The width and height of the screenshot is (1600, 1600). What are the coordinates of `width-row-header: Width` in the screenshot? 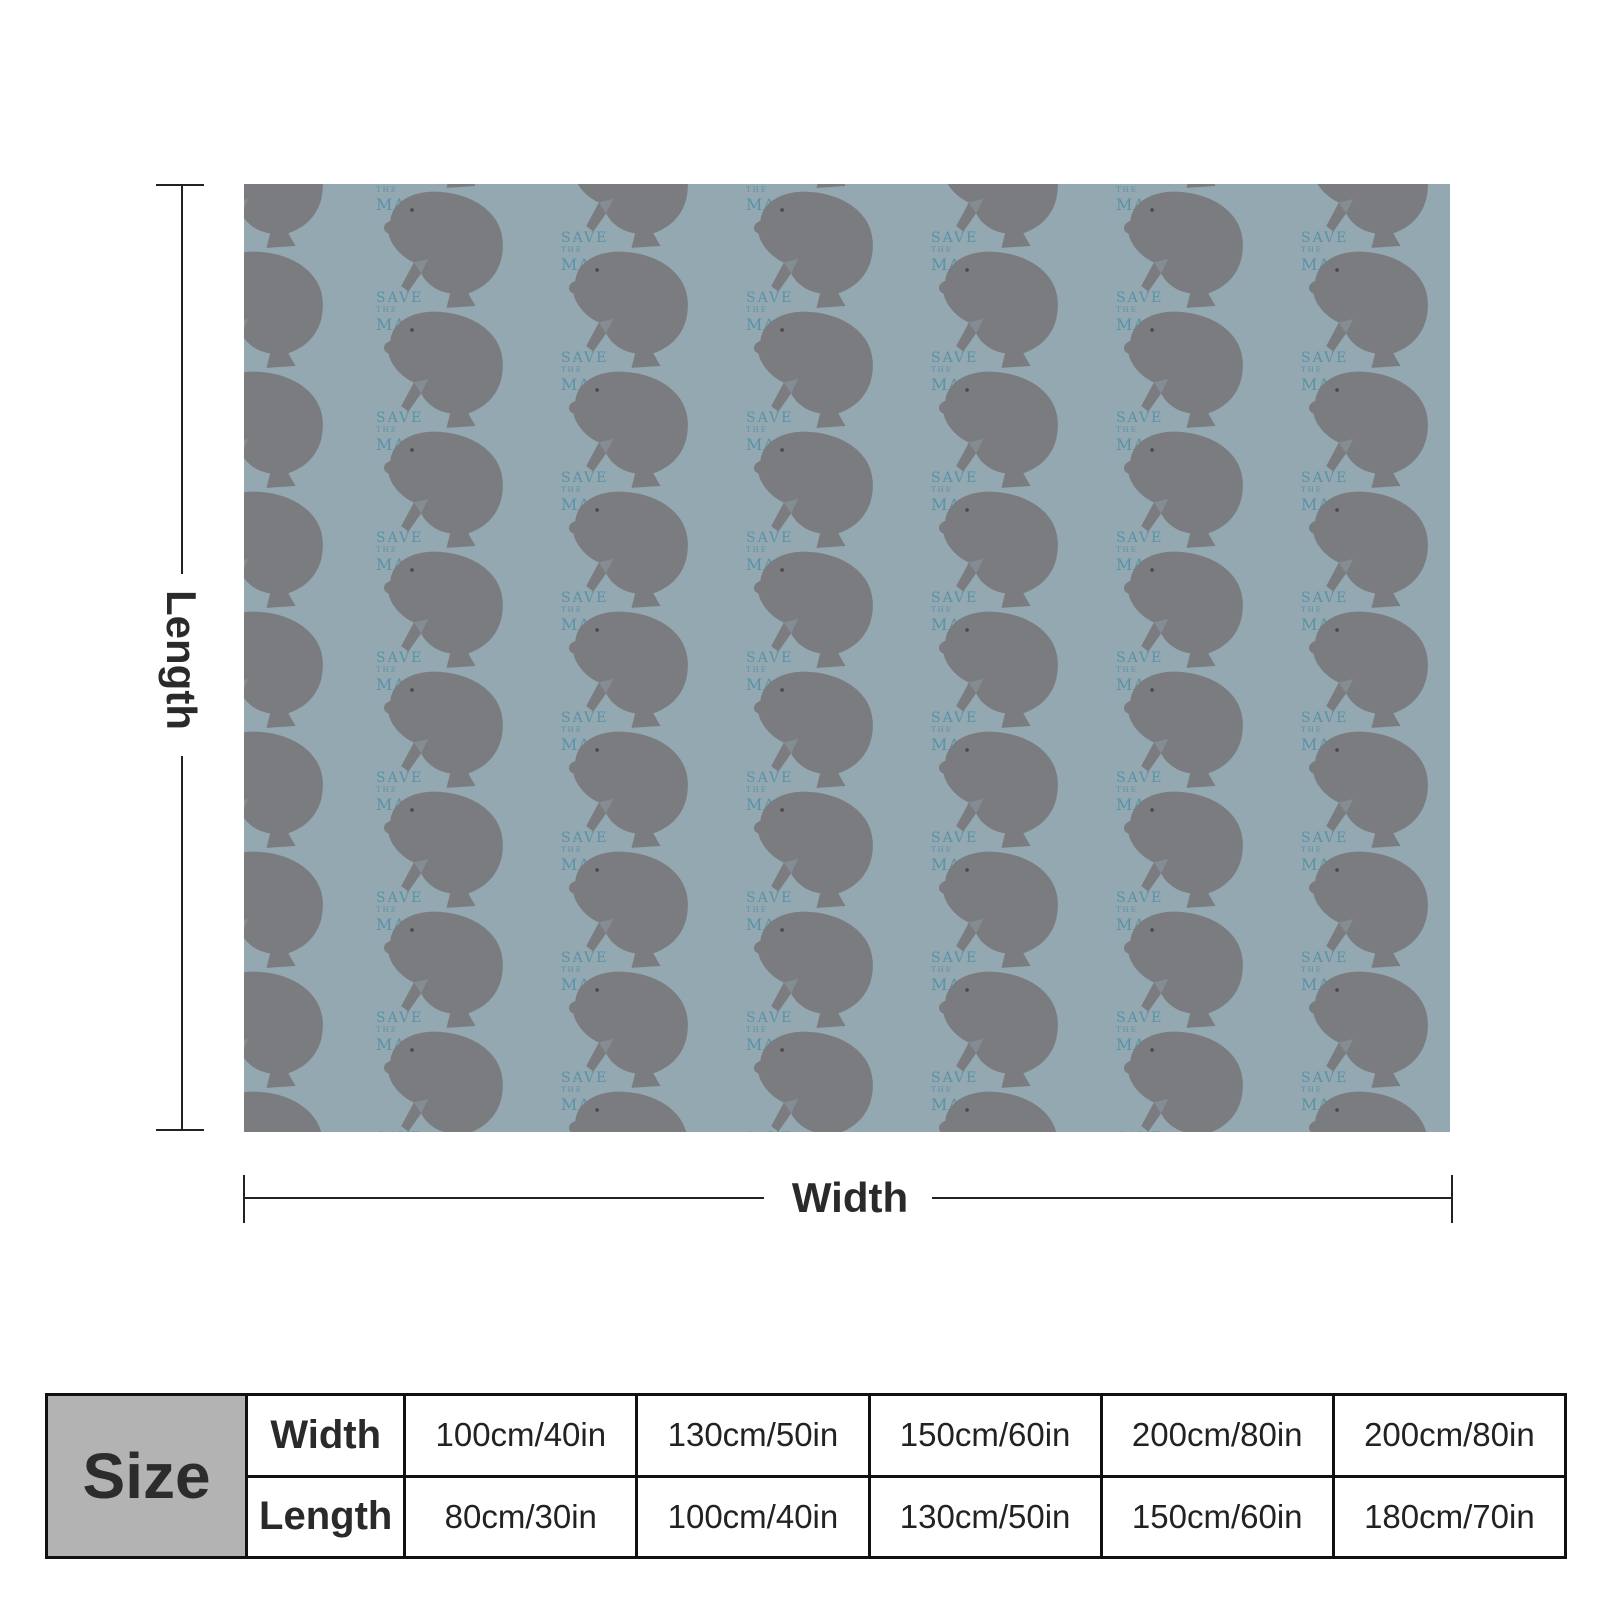 It's located at (326, 1435).